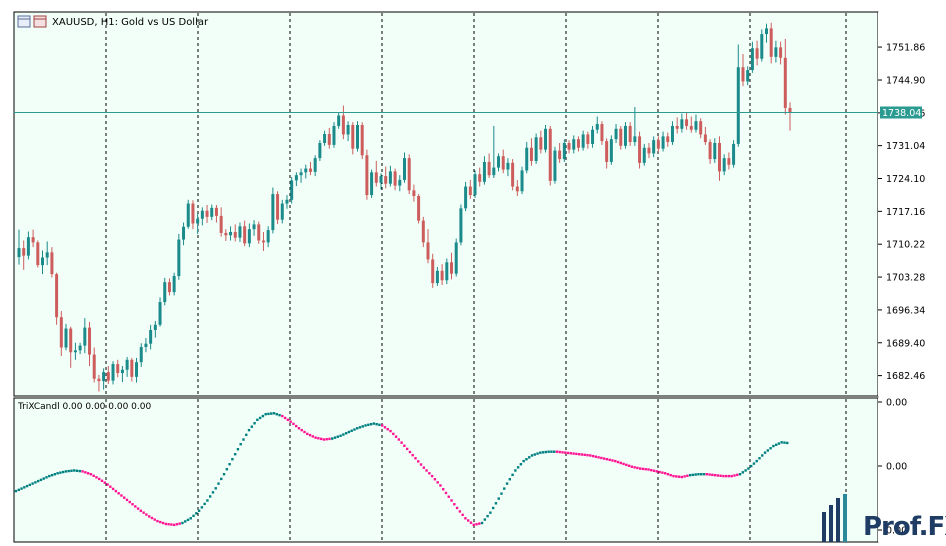 The height and width of the screenshot is (546, 946). What do you see at coordinates (904, 527) in the screenshot?
I see `watermark-text: Prof.FX` at bounding box center [904, 527].